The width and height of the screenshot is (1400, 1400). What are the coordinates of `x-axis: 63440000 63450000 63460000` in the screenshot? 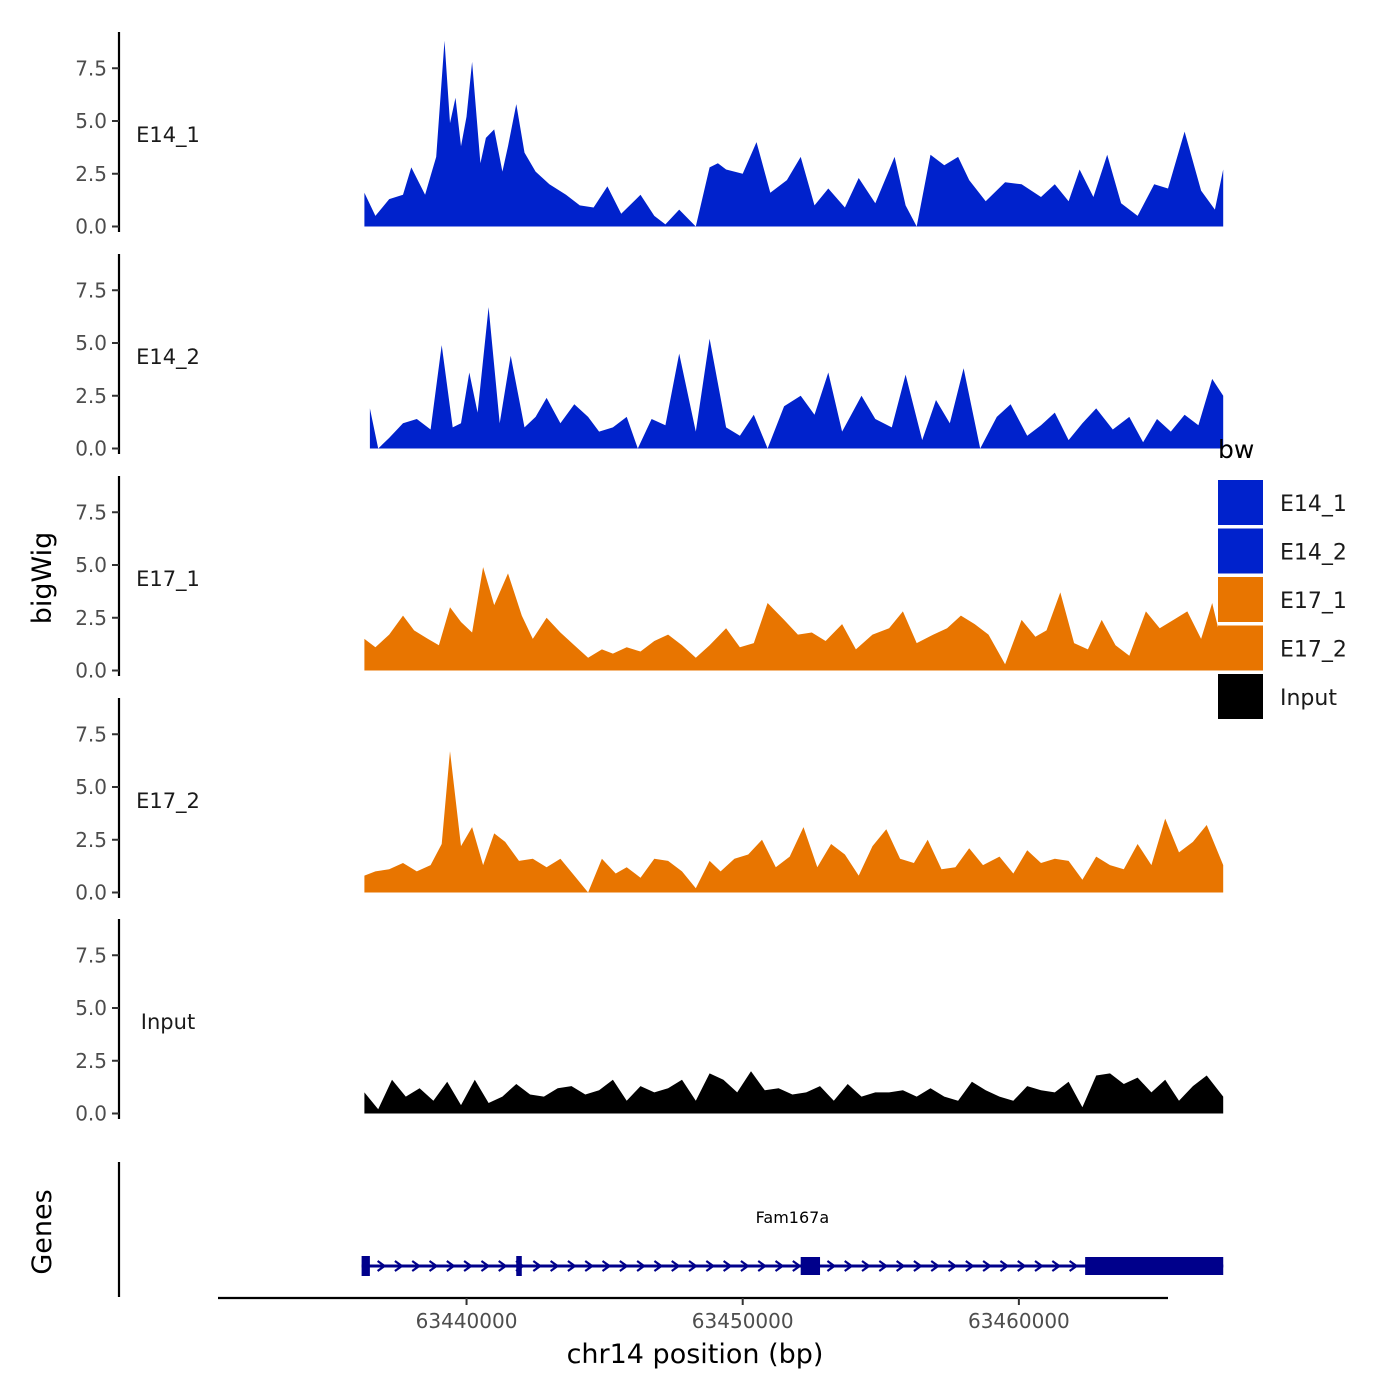 It's located at (693, 1314).